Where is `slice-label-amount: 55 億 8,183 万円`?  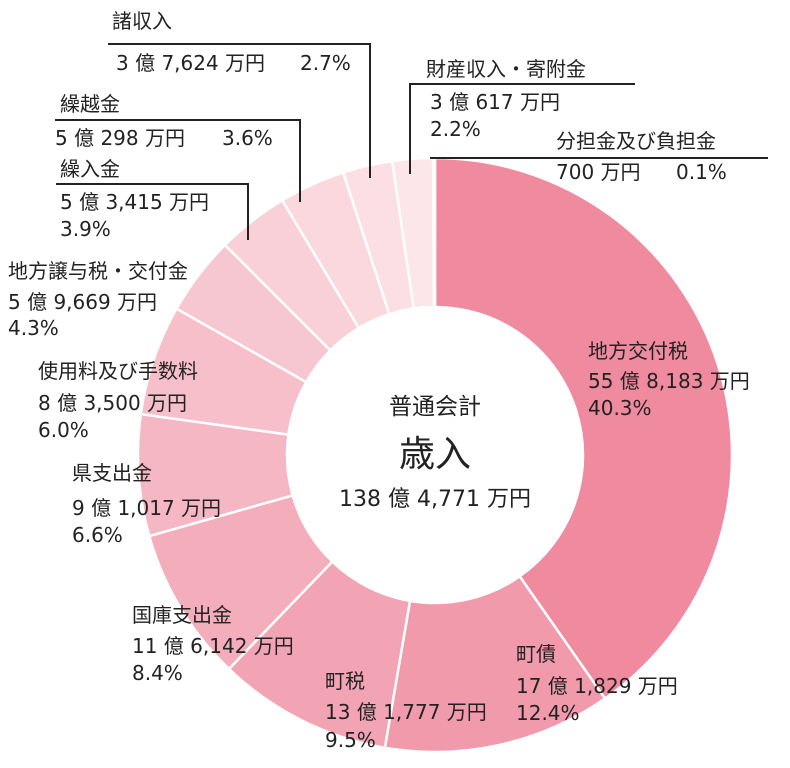
slice-label-amount: 55 億 8,183 万円 is located at coordinates (669, 381).